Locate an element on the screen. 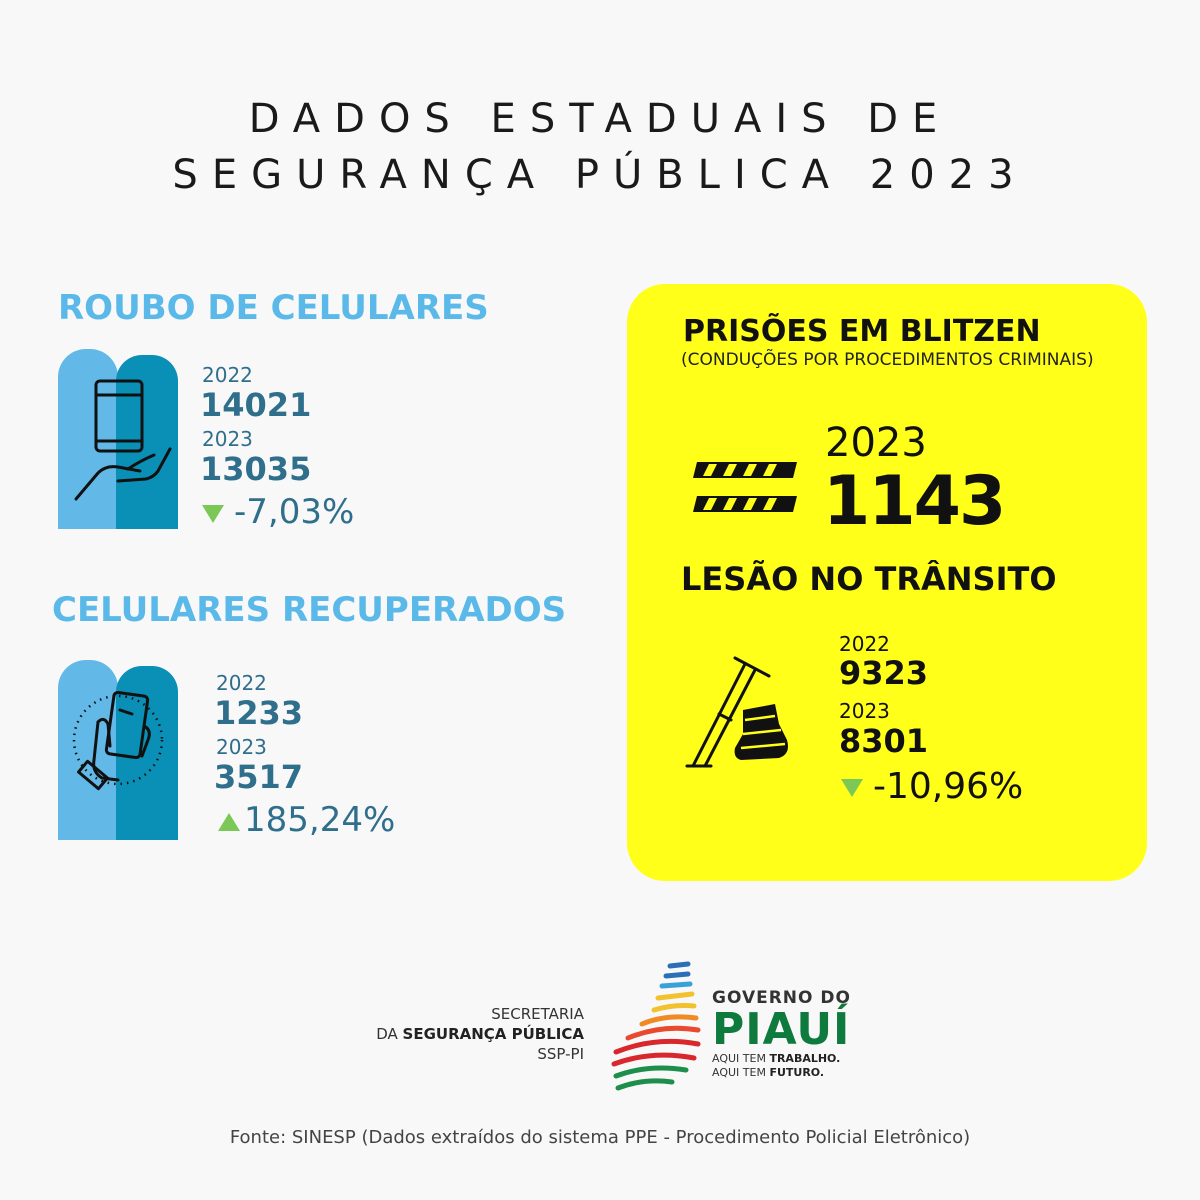  recuperados-value-2023: 3517 is located at coordinates (259, 777).